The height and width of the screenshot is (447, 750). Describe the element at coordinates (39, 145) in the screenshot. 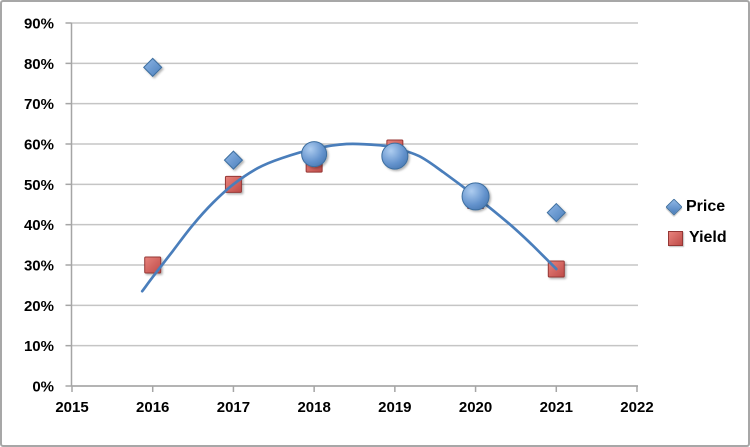

I see `y-tick-label: 60%` at that location.